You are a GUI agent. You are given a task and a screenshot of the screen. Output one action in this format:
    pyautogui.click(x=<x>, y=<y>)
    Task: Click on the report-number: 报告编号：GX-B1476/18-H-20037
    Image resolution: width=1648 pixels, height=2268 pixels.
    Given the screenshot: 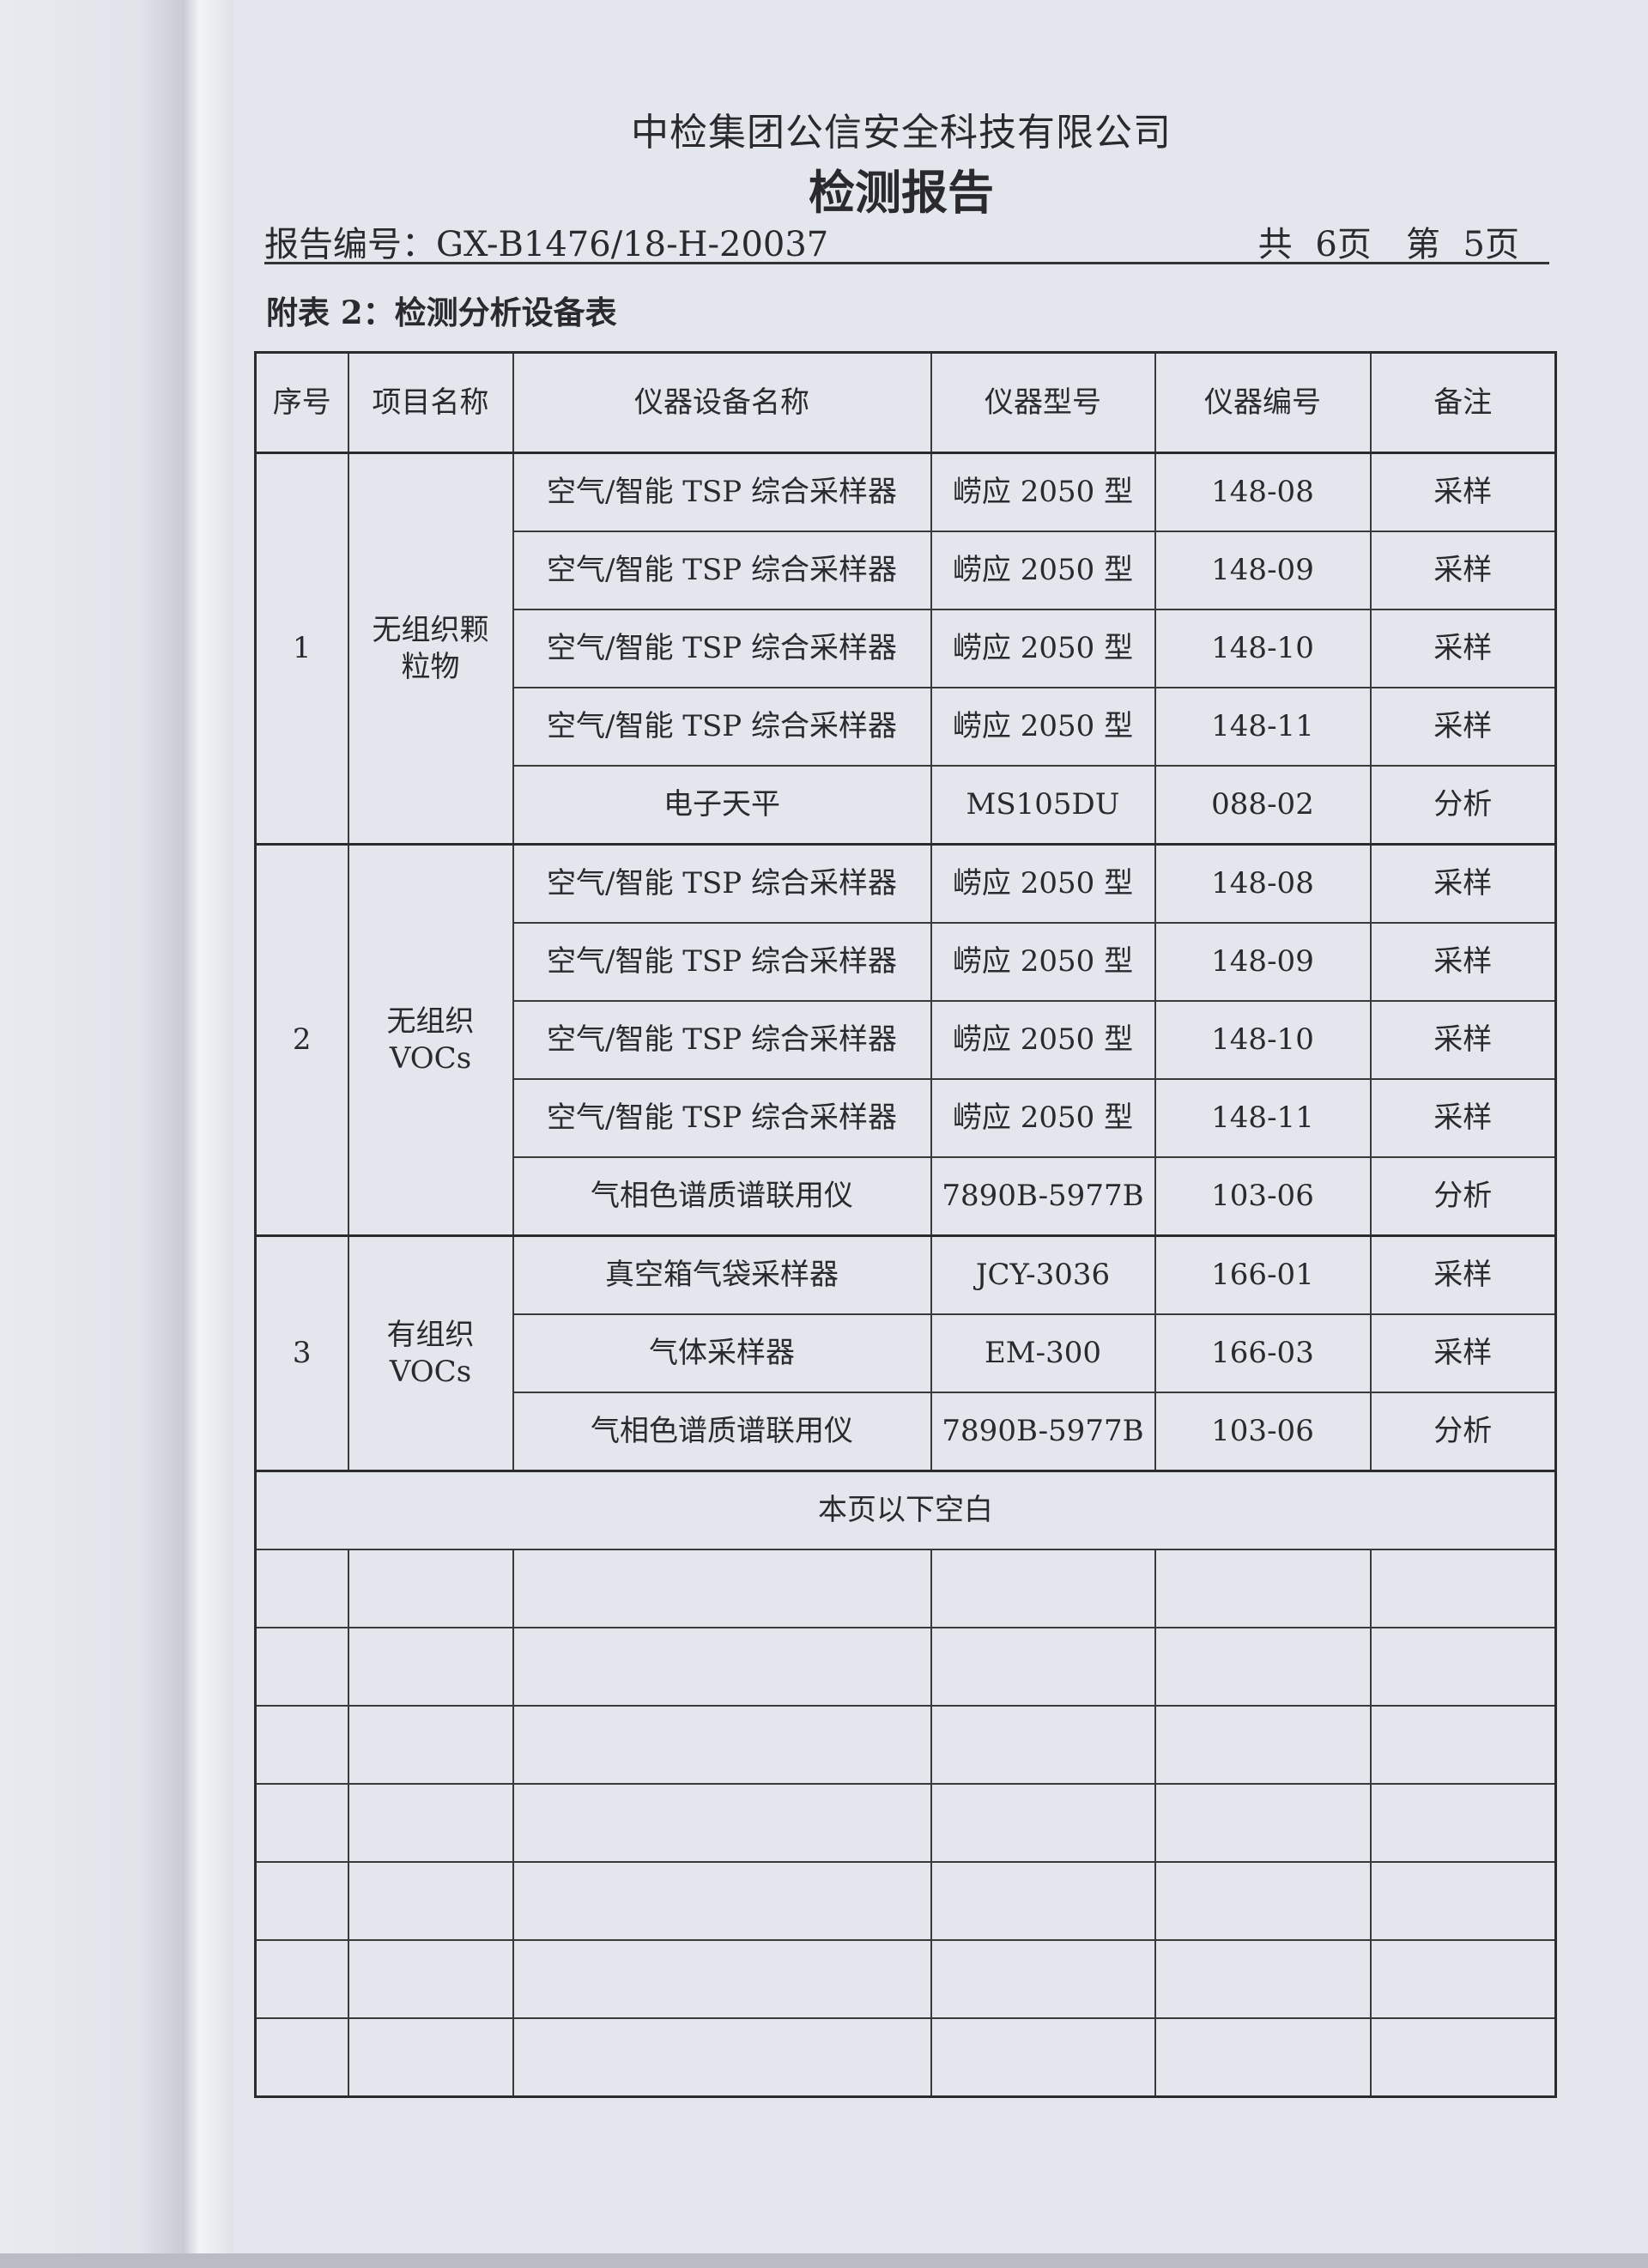 What is the action you would take?
    pyautogui.click(x=546, y=244)
    